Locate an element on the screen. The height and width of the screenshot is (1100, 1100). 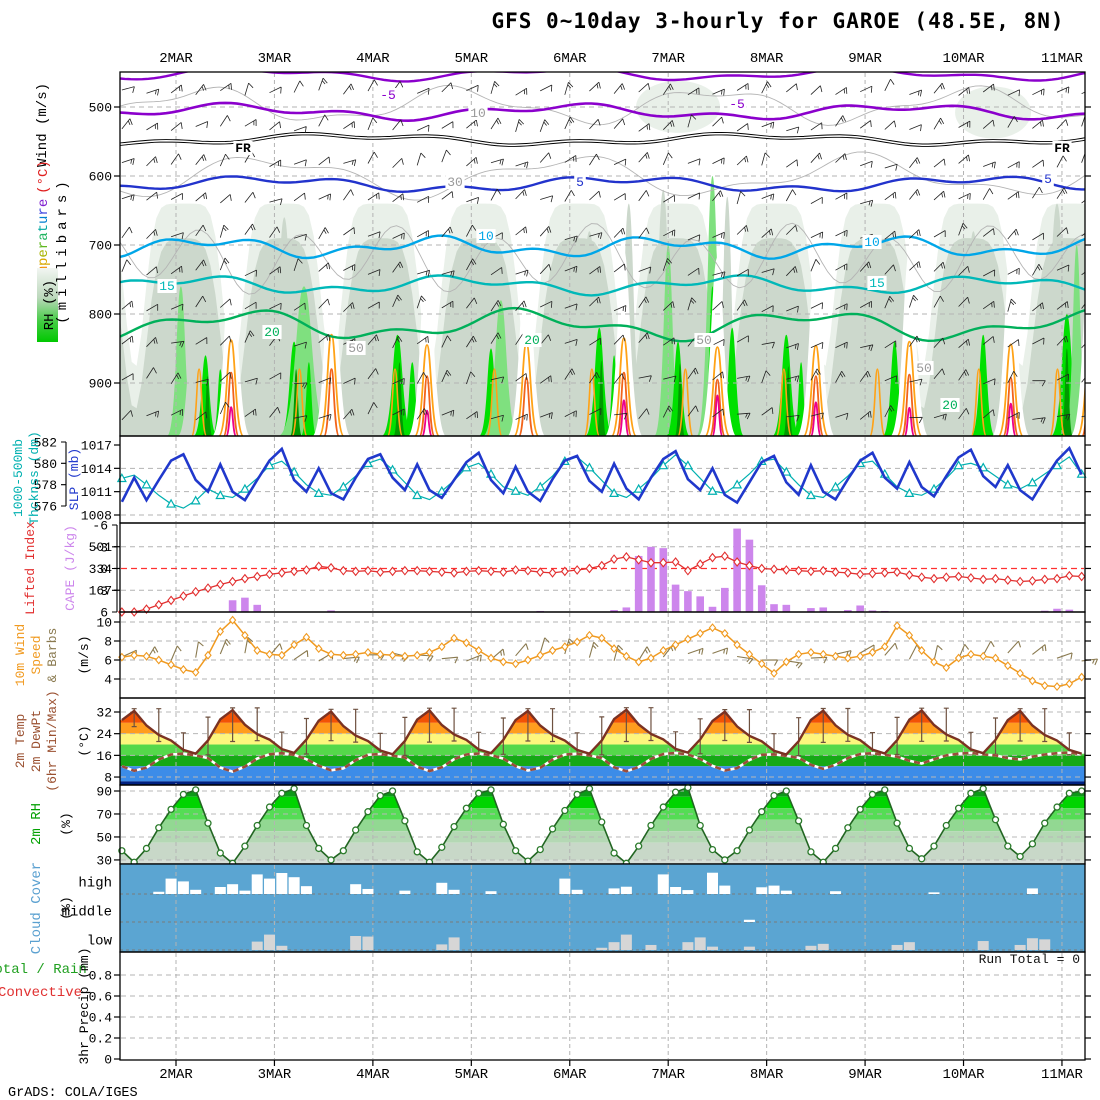
t2m-fill is located at coordinates (602, 747).